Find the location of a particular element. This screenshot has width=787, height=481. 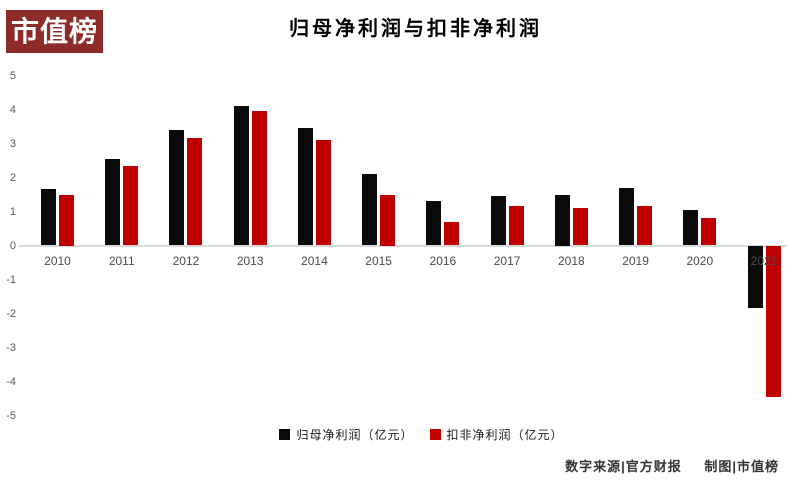

x-axis-label: 2011 is located at coordinates (121, 261).